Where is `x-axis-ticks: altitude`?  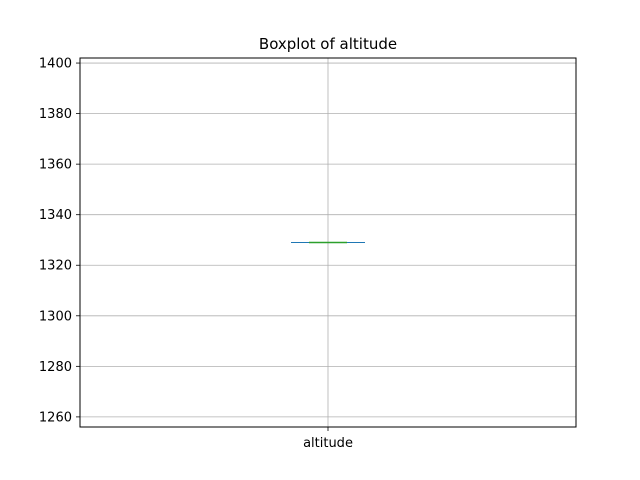
x-axis-ticks: altitude is located at coordinates (328, 439).